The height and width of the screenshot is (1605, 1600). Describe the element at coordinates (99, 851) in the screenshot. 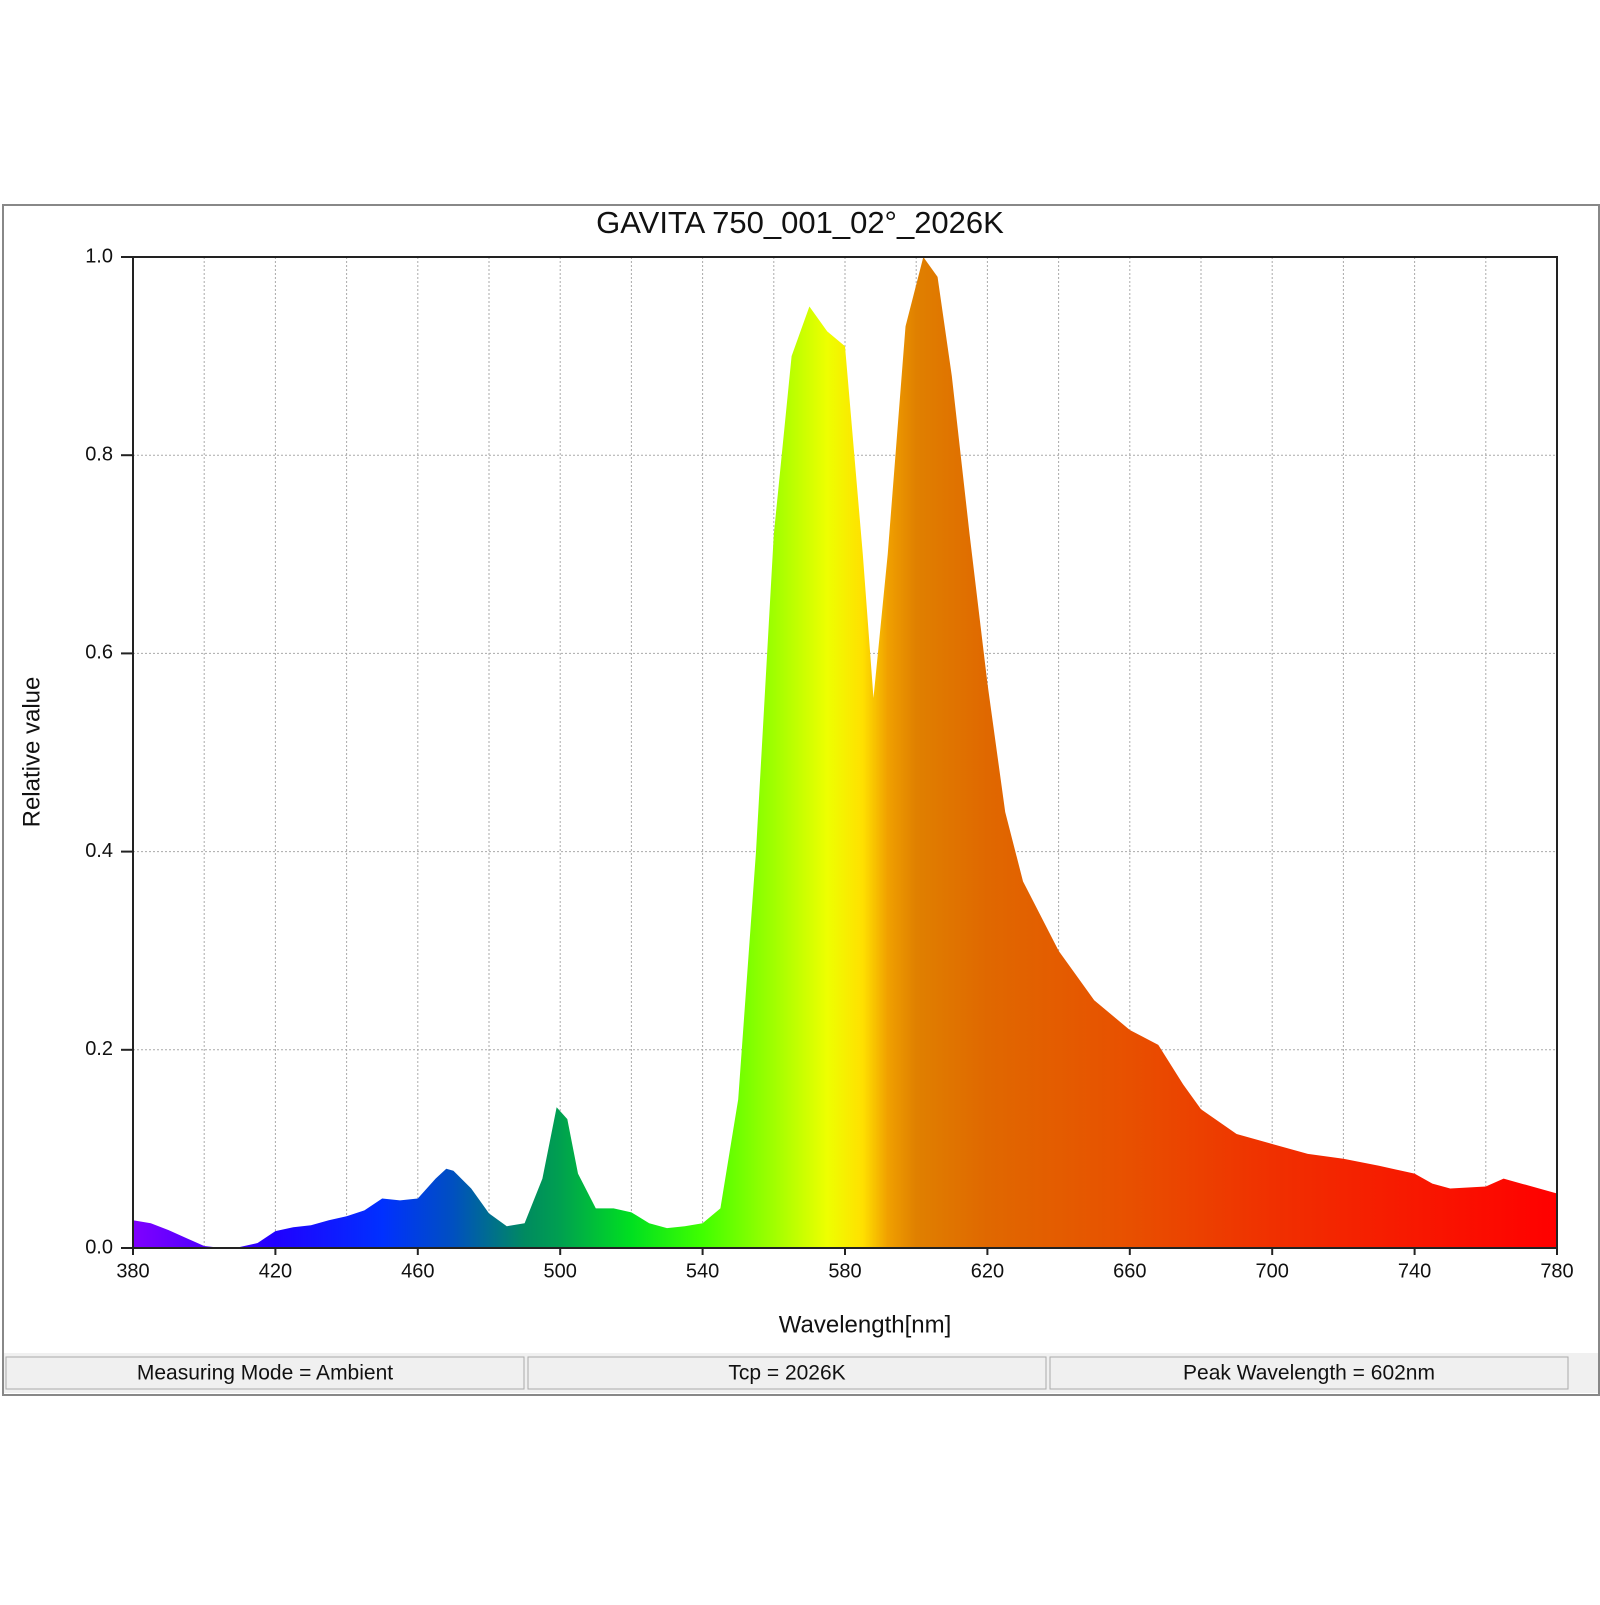

I see `y-tick-label: 0.4` at that location.